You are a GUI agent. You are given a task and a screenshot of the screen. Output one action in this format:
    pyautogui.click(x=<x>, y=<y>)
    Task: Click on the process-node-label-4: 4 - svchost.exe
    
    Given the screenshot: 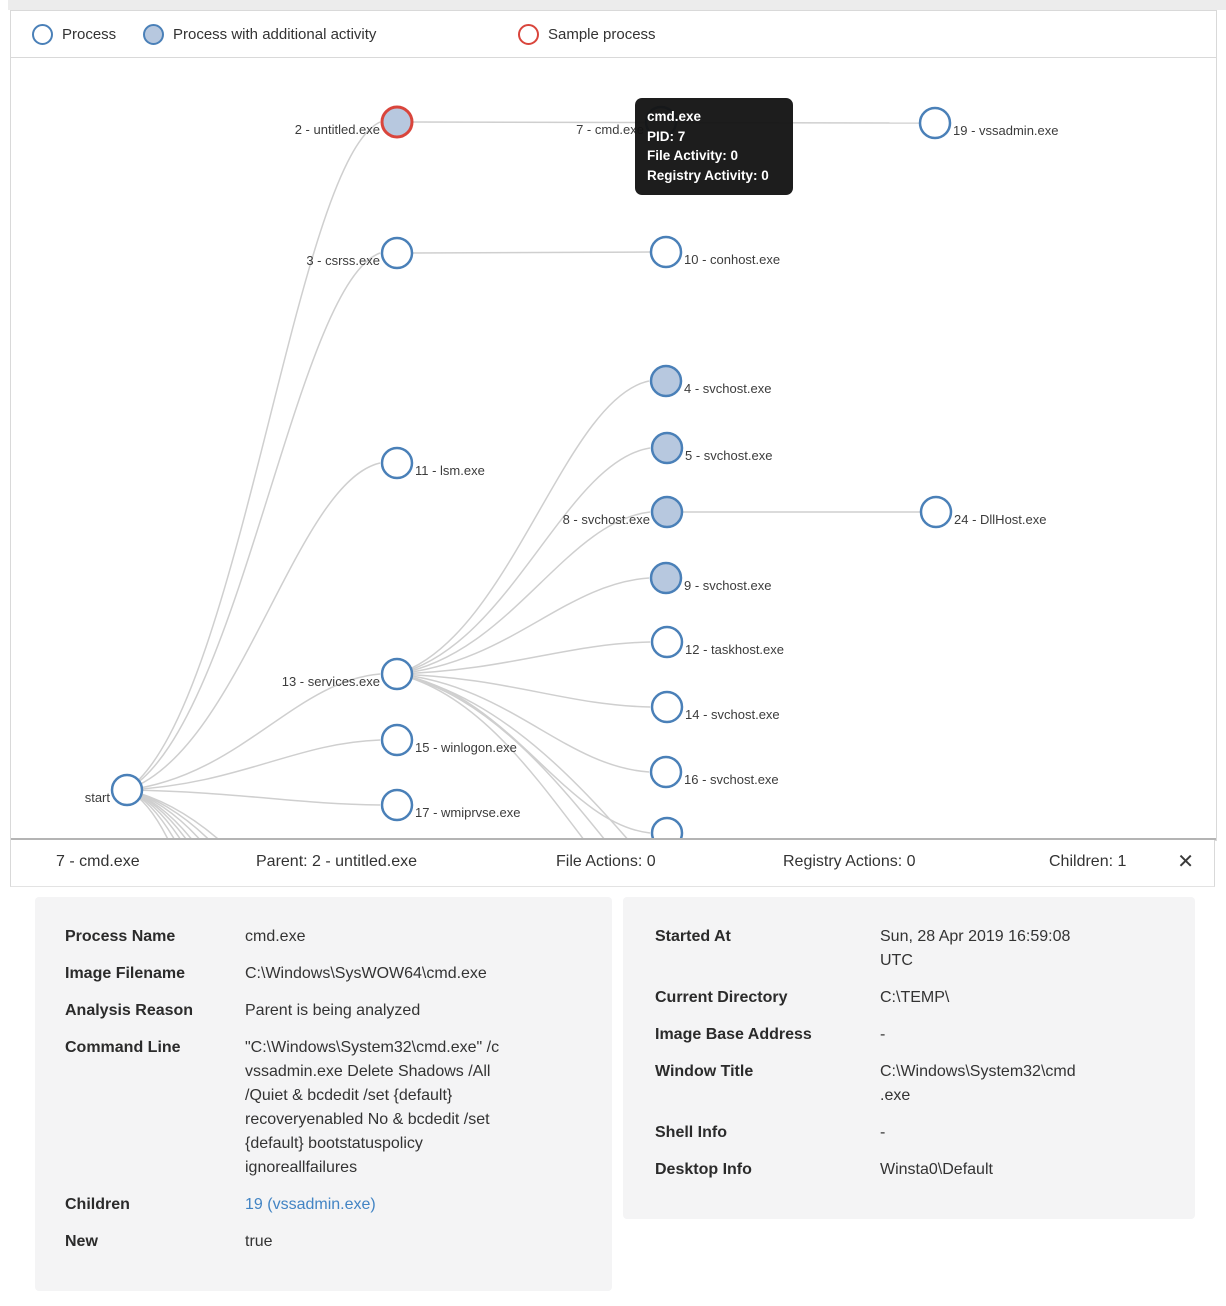 What is the action you would take?
    pyautogui.click(x=727, y=388)
    